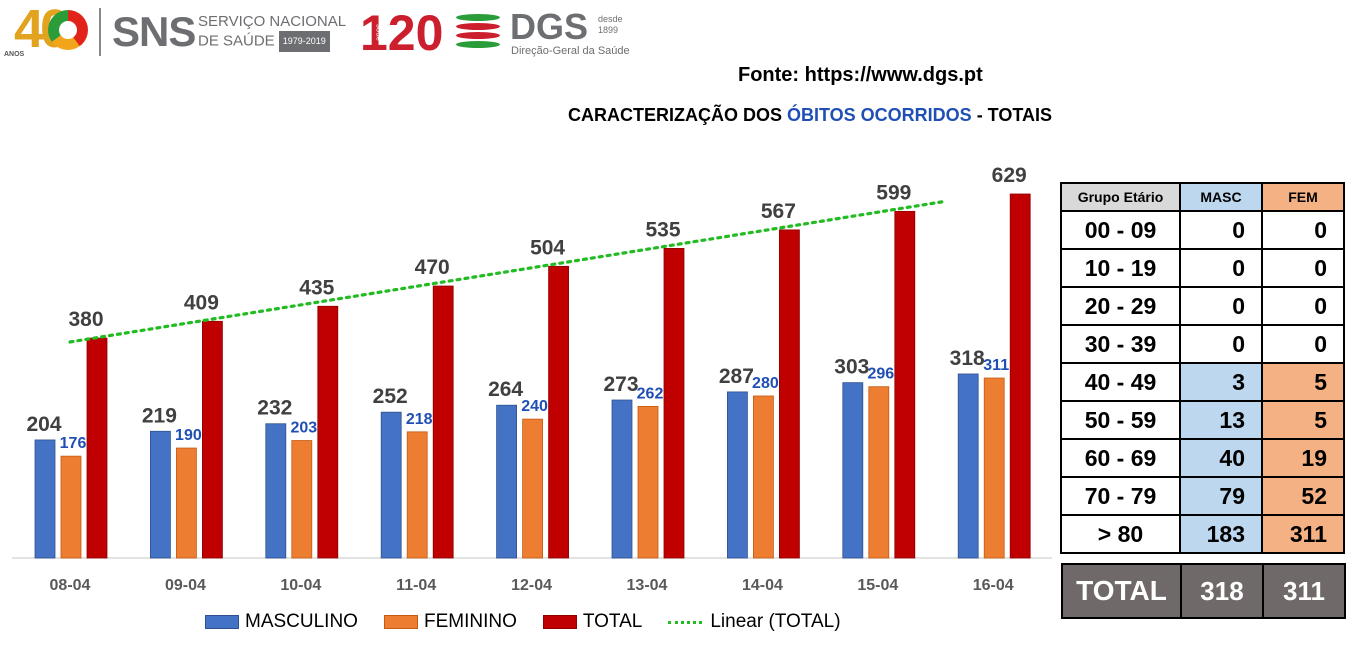  I want to click on table-header-row: Grupo Etário MASC FEM, so click(1202, 197).